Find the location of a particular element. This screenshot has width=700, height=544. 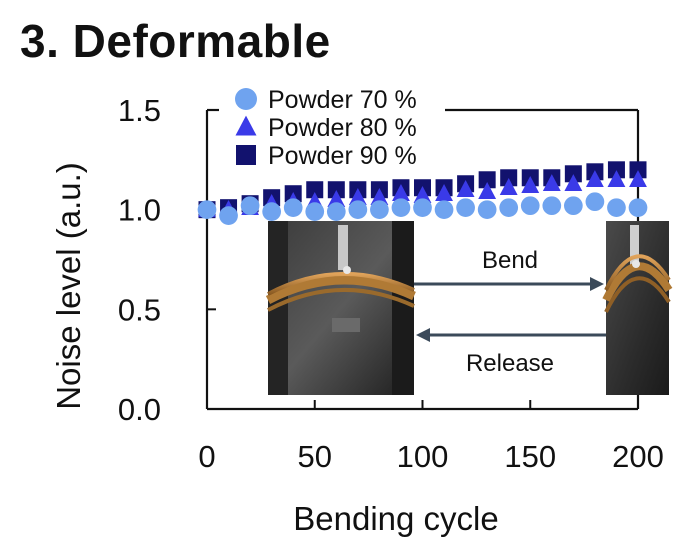

x-axis-title: Bending cycle is located at coordinates (395, 518).